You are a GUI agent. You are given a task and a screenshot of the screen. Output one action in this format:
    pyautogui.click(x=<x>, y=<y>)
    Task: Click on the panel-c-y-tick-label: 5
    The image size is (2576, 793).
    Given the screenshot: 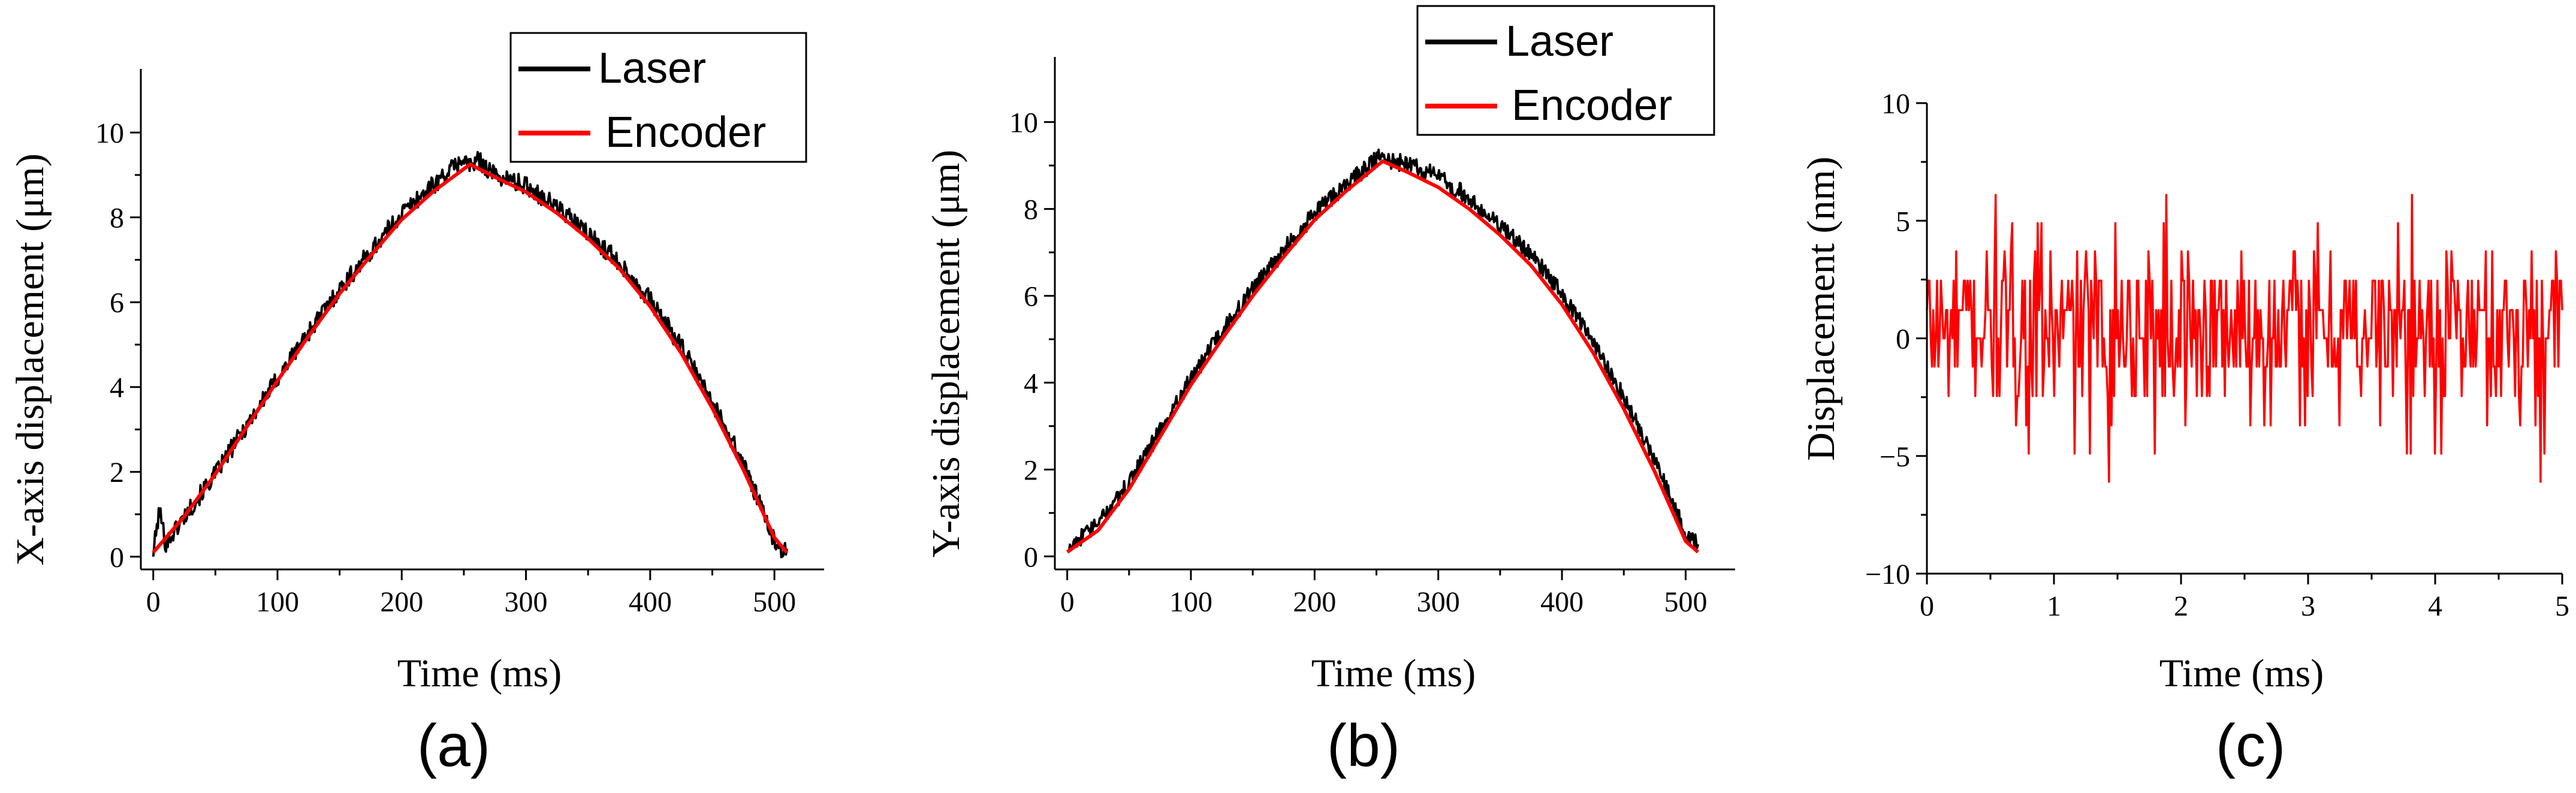 What is the action you would take?
    pyautogui.click(x=1903, y=221)
    